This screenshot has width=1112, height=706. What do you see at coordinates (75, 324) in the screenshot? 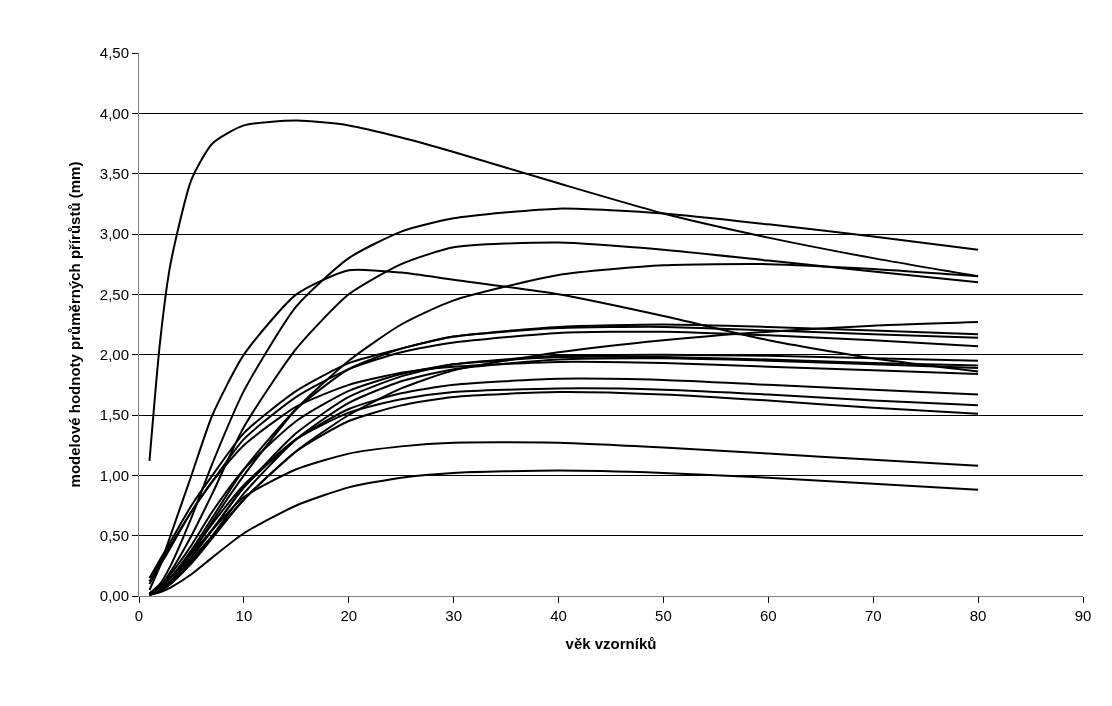
I see `y-axis-title: modelové hodnoty průměrných přírůstů (mm)` at bounding box center [75, 324].